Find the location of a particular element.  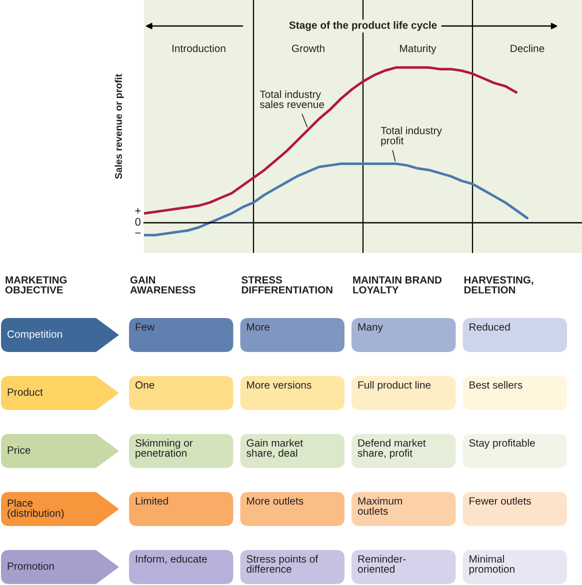

category-label: HARVESTING, DELETION is located at coordinates (499, 285).